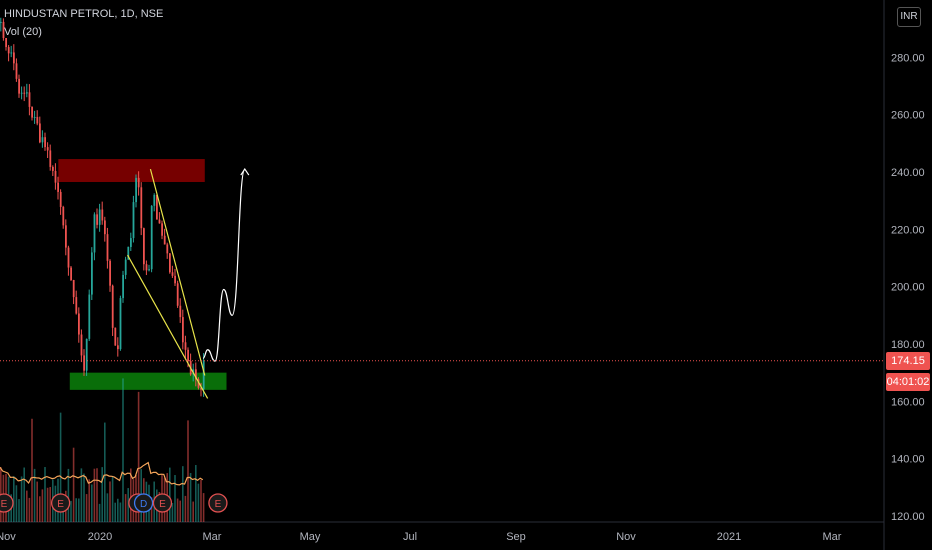 This screenshot has height=550, width=932. What do you see at coordinates (177, 272) in the screenshot?
I see `upper-trendline` at bounding box center [177, 272].